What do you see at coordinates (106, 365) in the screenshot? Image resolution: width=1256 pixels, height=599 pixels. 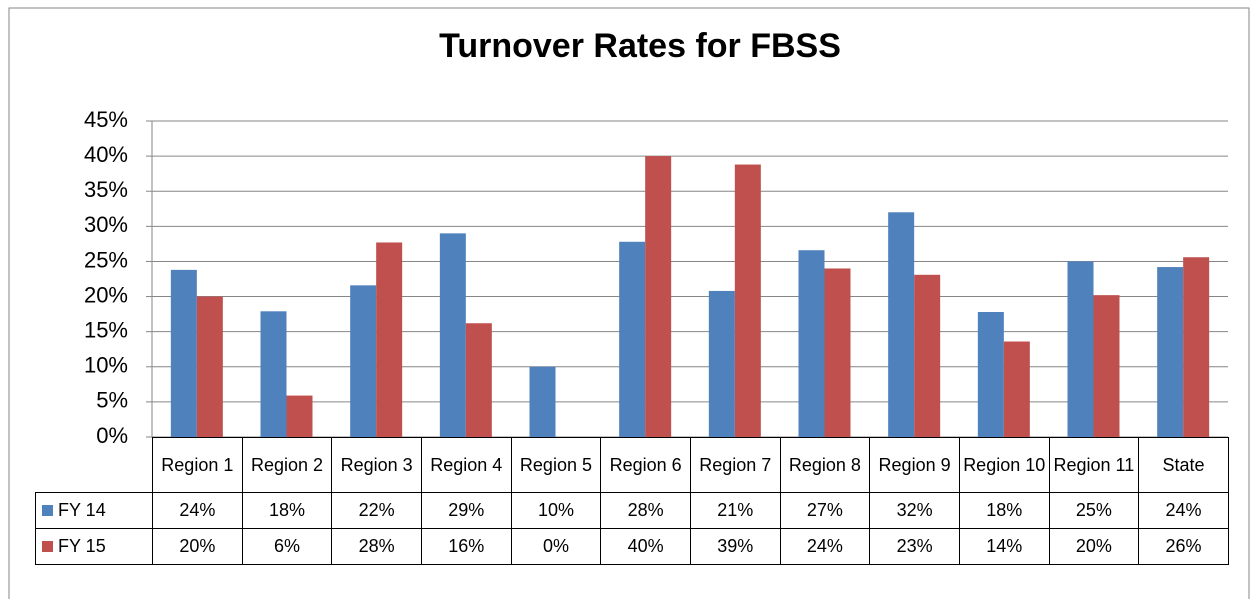 I see `y-tick-label: 10%` at bounding box center [106, 365].